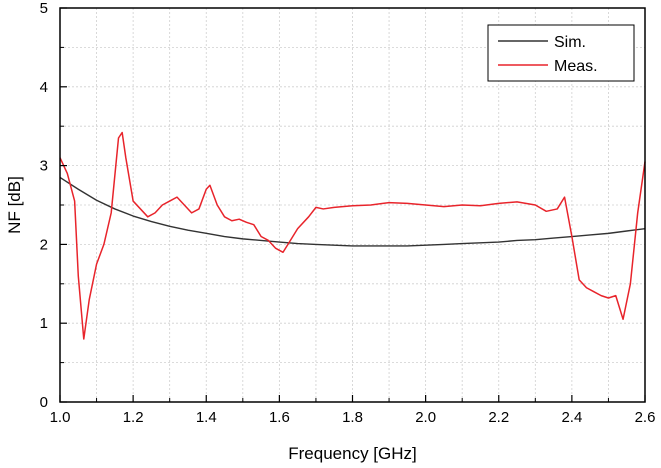  Describe the element at coordinates (571, 417) in the screenshot. I see `x-tick-label: 2.4` at that location.